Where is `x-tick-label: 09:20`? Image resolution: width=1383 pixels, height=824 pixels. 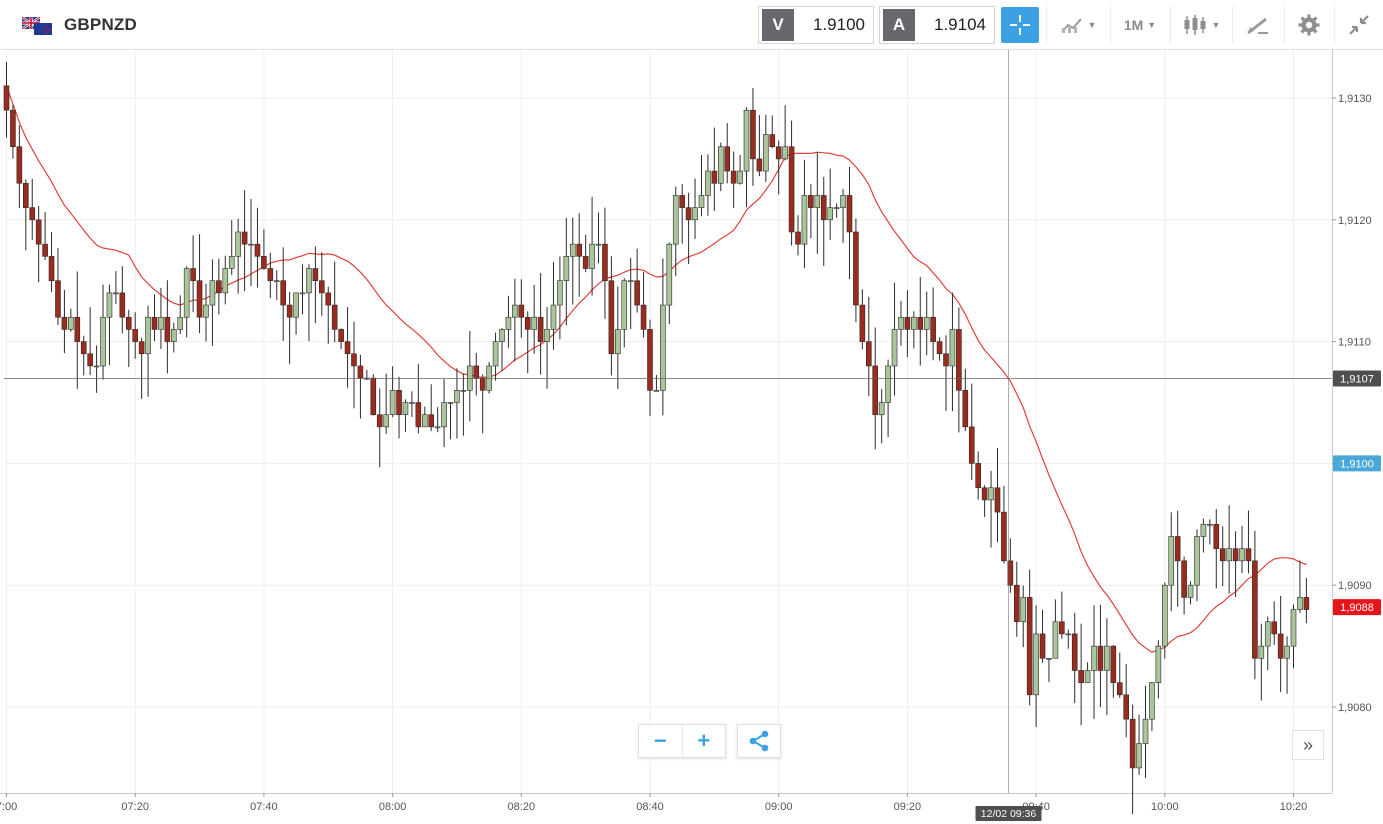
x-tick-label: 09:20 is located at coordinates (908, 807).